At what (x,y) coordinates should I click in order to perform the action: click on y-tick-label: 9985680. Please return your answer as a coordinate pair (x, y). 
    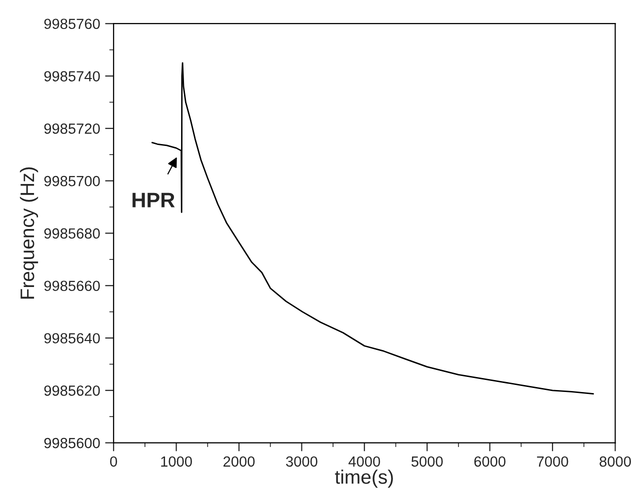
    Looking at the image, I should click on (72, 233).